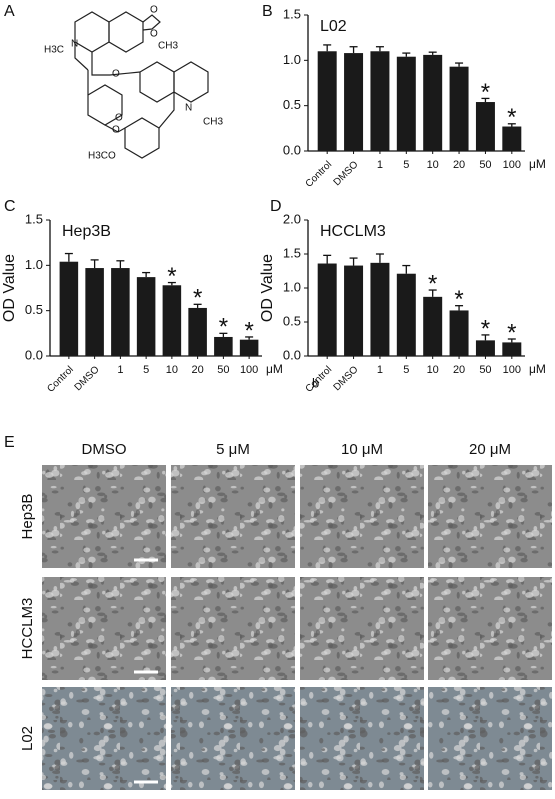 The width and height of the screenshot is (555, 799). Describe the element at coordinates (485, 370) in the screenshot. I see `x-tick-label: 50` at that location.